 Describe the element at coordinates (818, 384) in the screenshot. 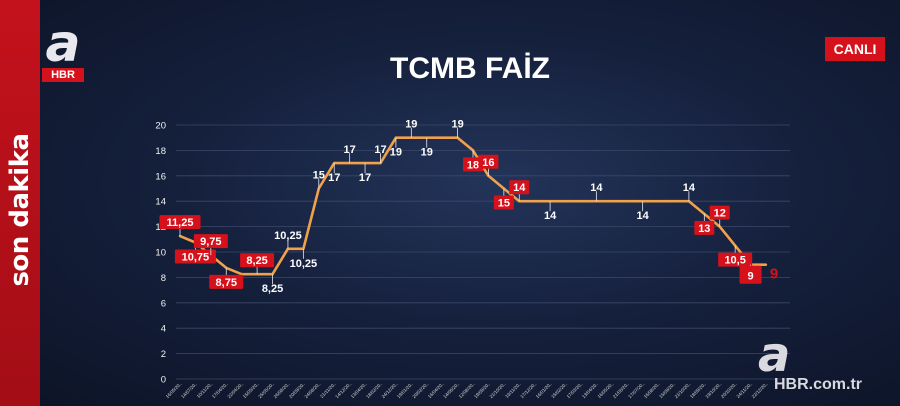

I see `watermark-site: HBR.com.tr` at that location.